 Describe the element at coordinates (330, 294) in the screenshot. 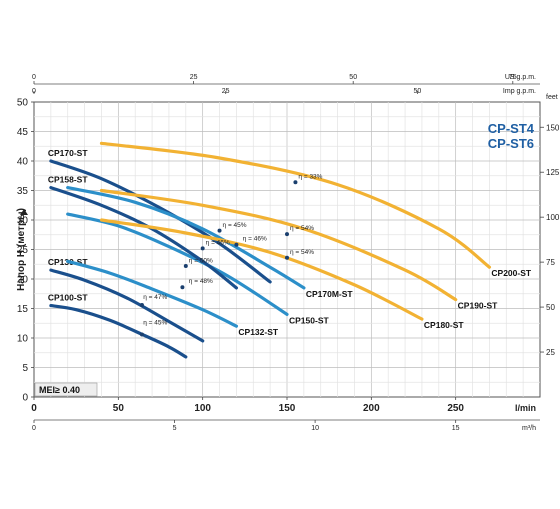

I see `series-label-cp170m-st: CP170M-ST` at that location.